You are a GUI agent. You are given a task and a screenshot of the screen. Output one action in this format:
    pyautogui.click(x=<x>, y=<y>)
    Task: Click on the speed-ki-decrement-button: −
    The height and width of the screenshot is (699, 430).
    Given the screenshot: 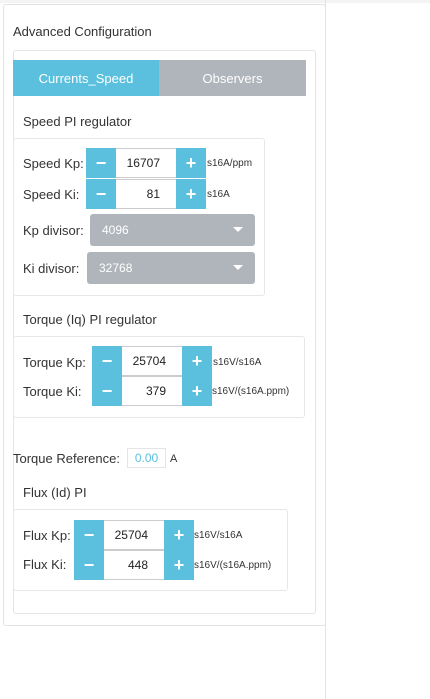 What is the action you would take?
    pyautogui.click(x=101, y=194)
    